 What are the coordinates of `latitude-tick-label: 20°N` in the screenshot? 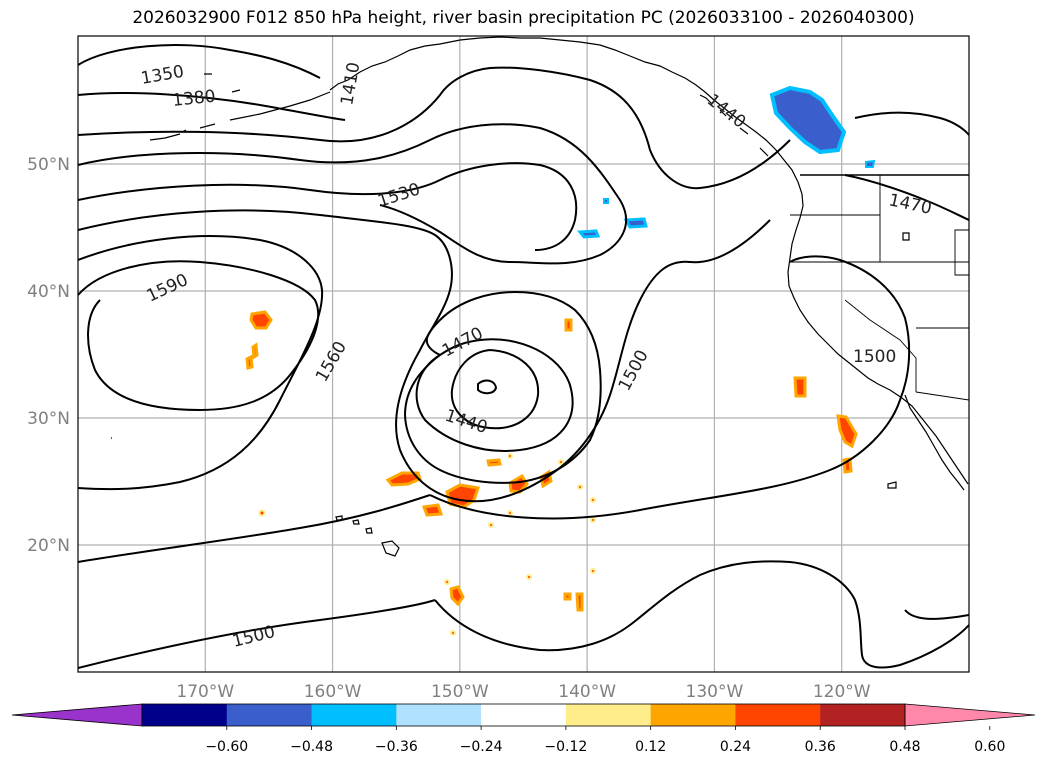 It's located at (48, 546).